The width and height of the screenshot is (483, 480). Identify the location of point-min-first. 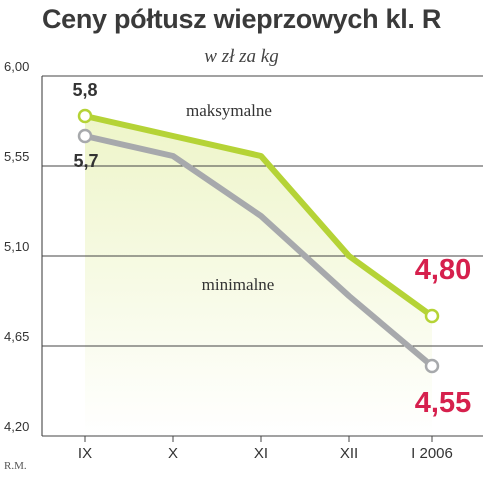
(85, 136).